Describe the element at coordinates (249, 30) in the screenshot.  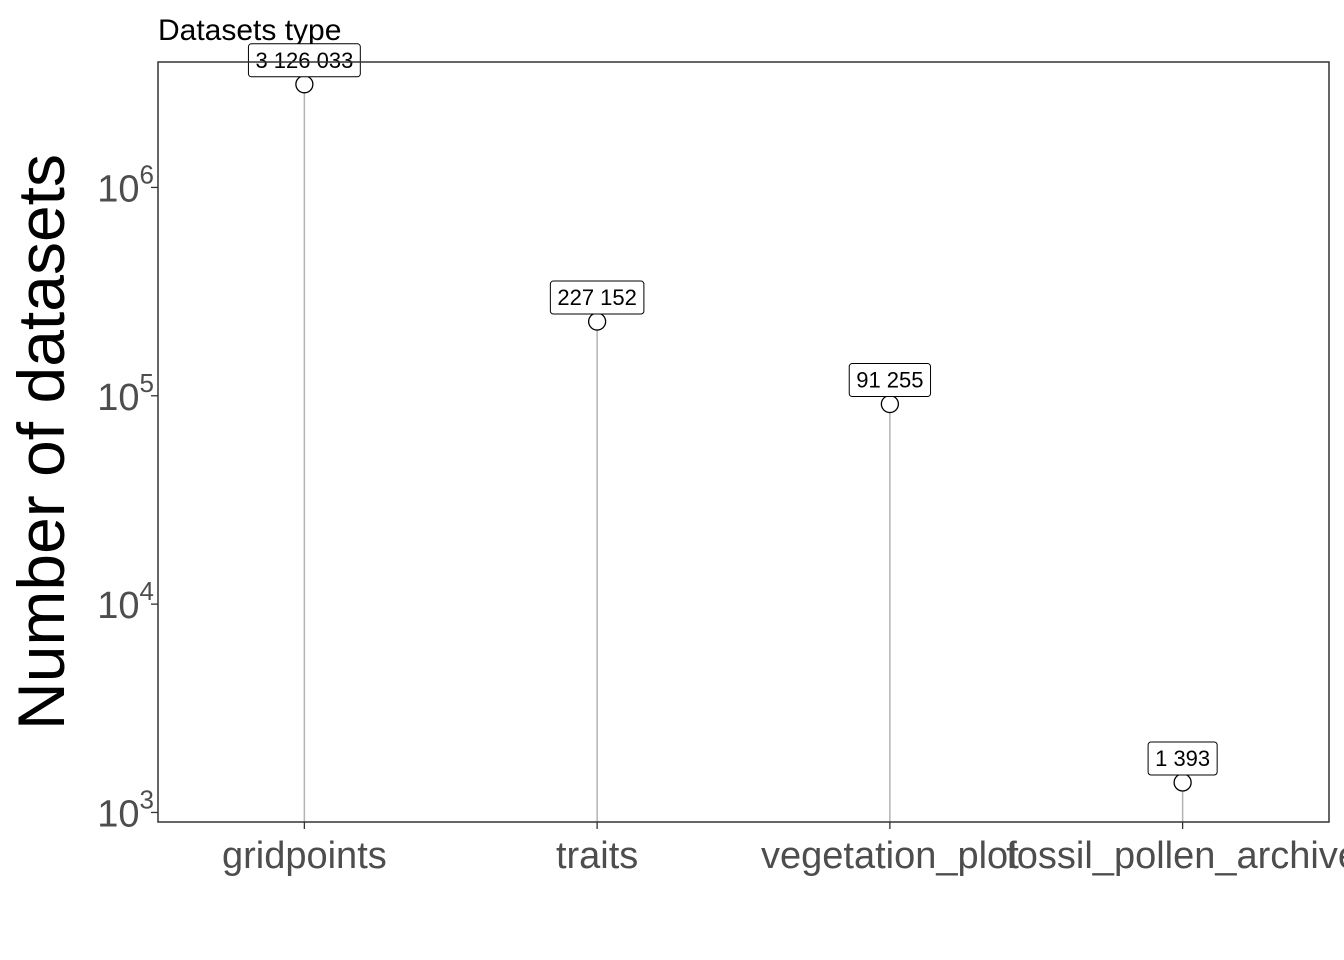
I see `chart-title: Datasets type` at that location.